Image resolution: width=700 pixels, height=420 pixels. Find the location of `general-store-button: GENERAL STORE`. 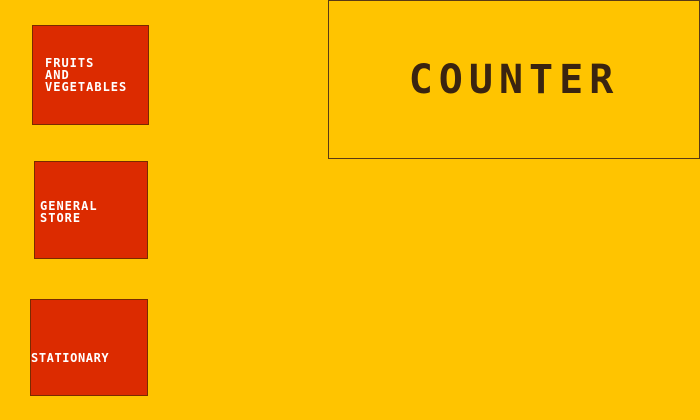

general-store-button: GENERAL STORE is located at coordinates (91, 210).